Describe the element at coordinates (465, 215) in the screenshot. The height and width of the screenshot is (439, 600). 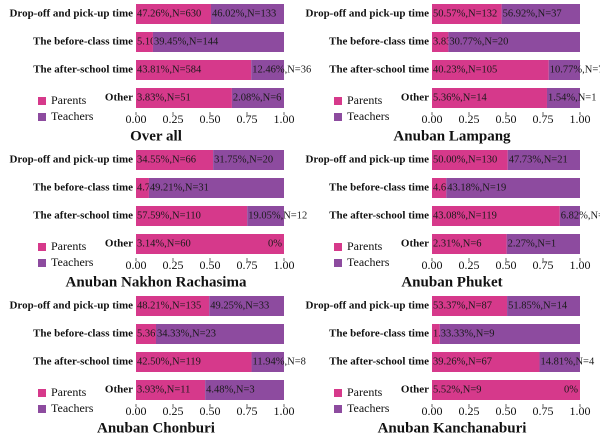
I see `value-label: 43.08%,N=119` at that location.